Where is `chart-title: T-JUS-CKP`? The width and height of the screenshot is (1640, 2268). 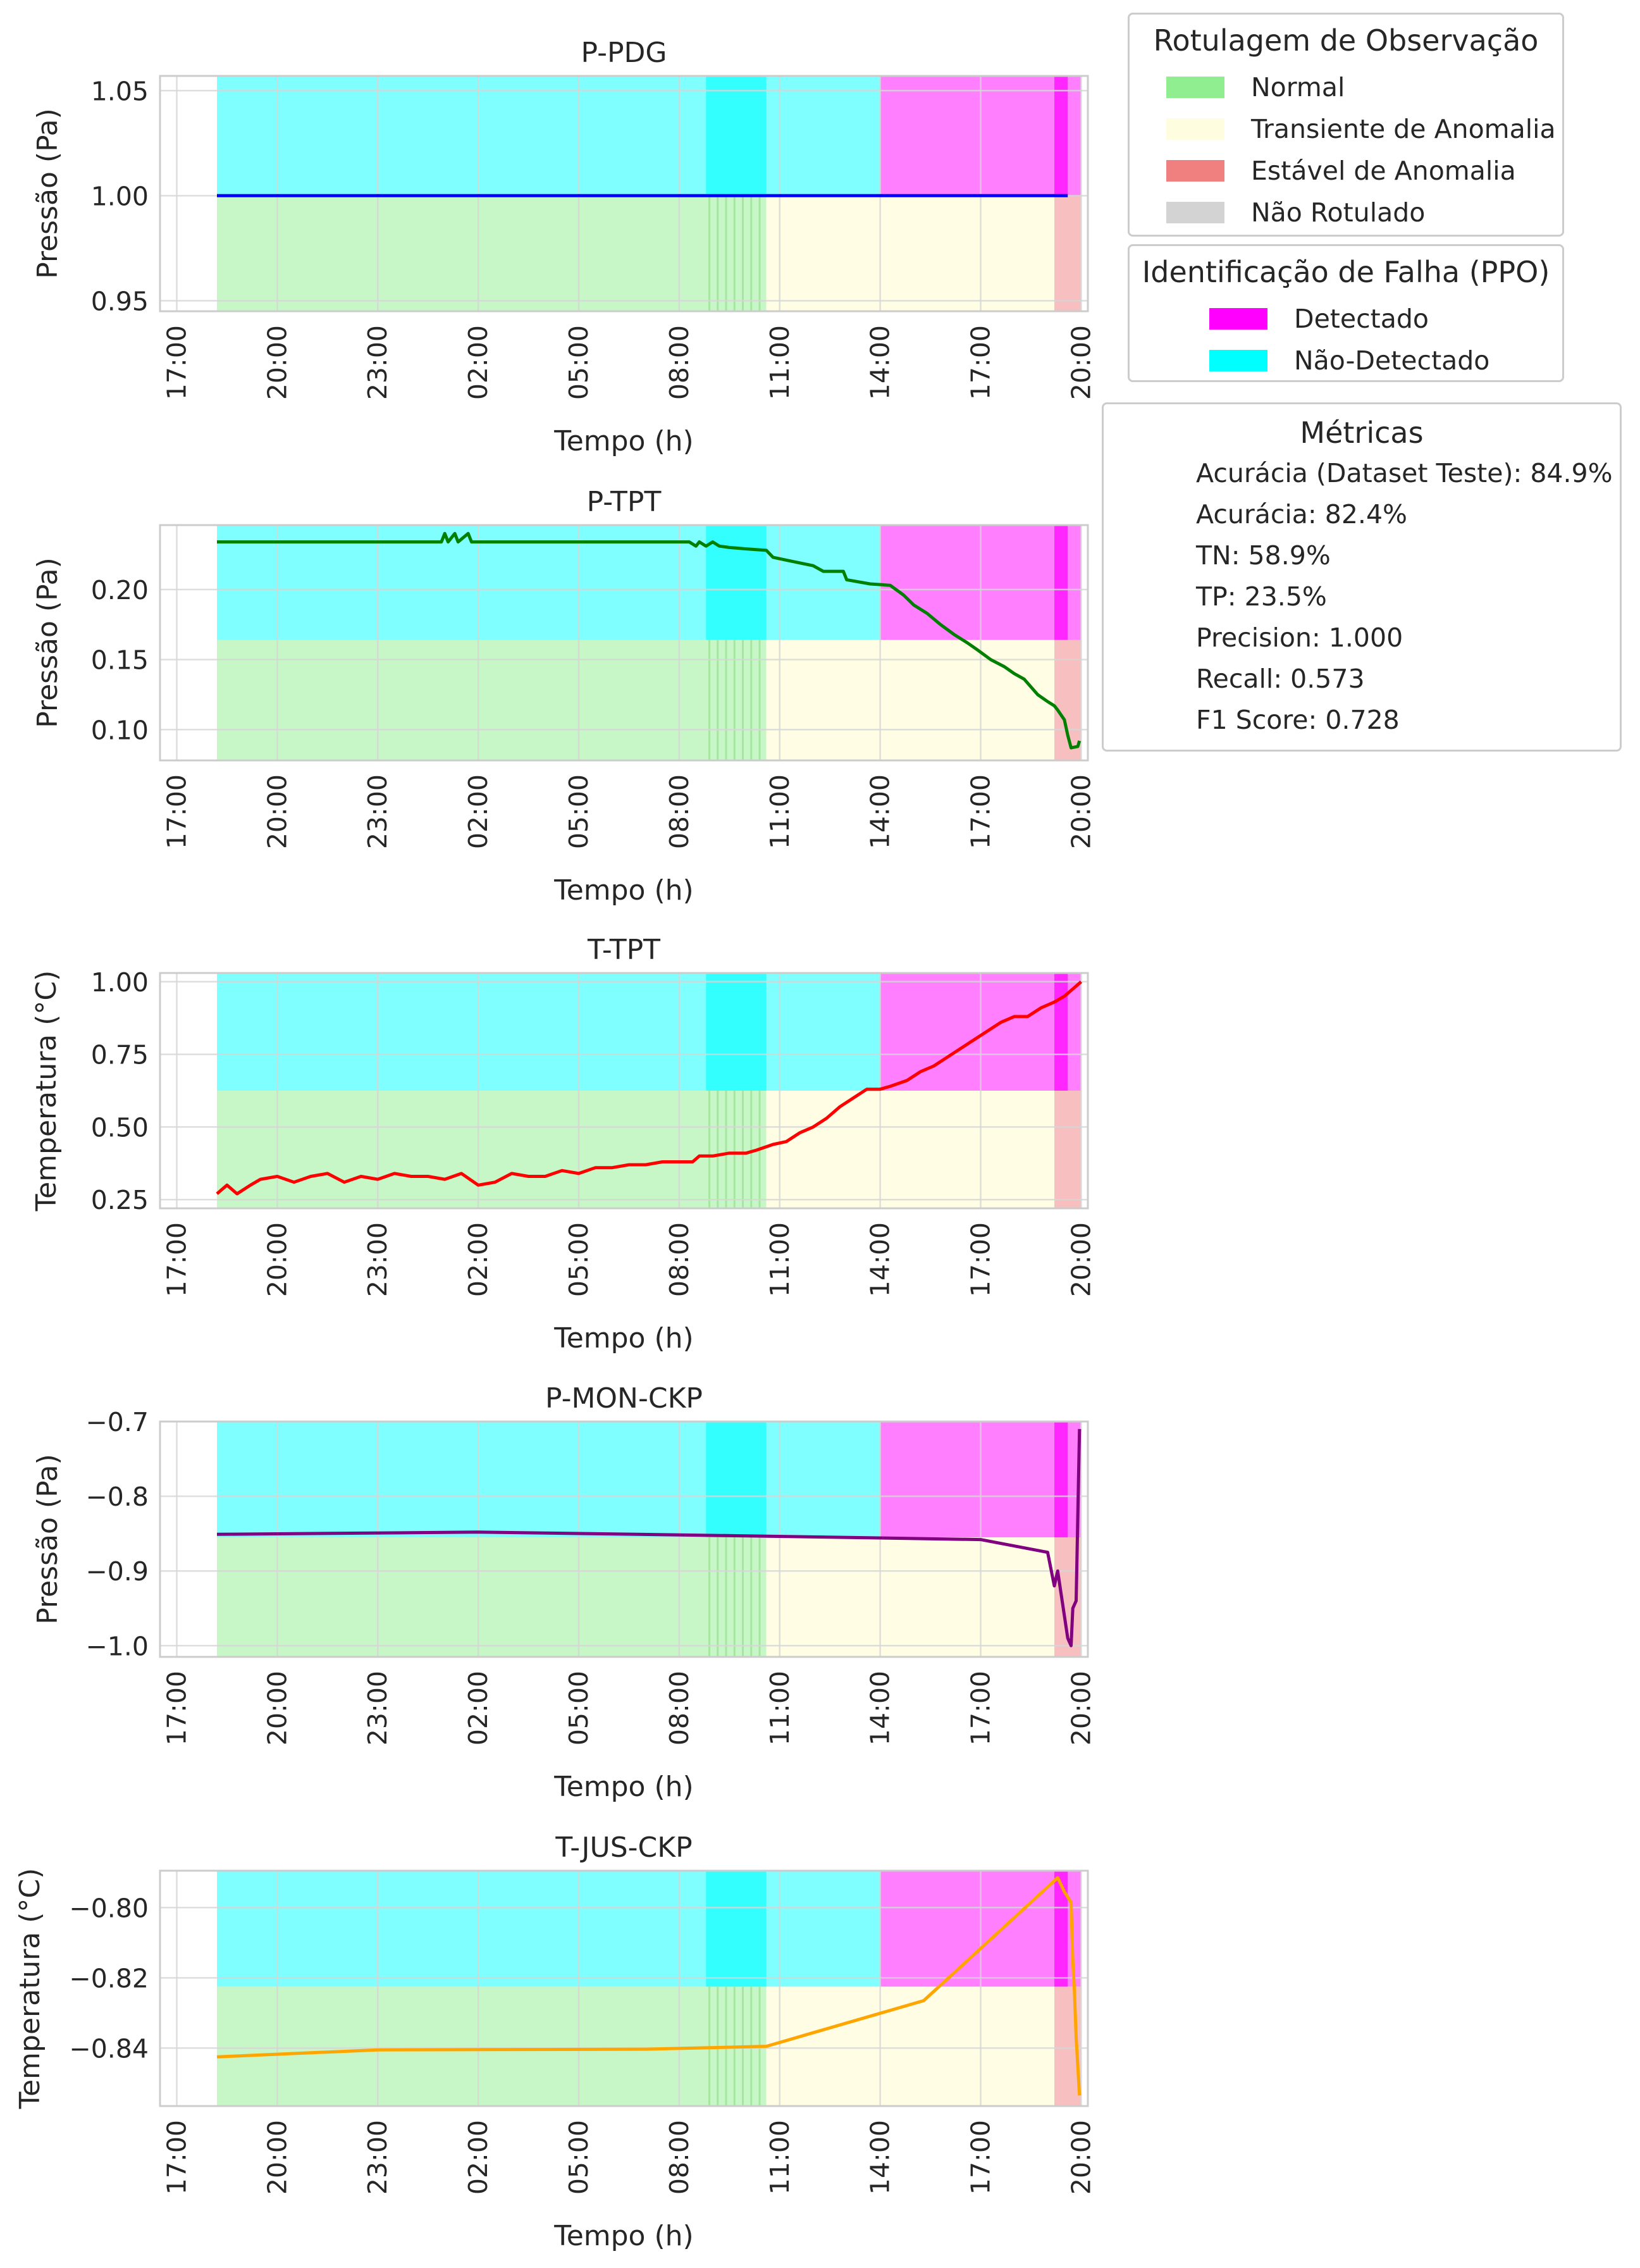
chart-title: T-JUS-CKP is located at coordinates (623, 1847).